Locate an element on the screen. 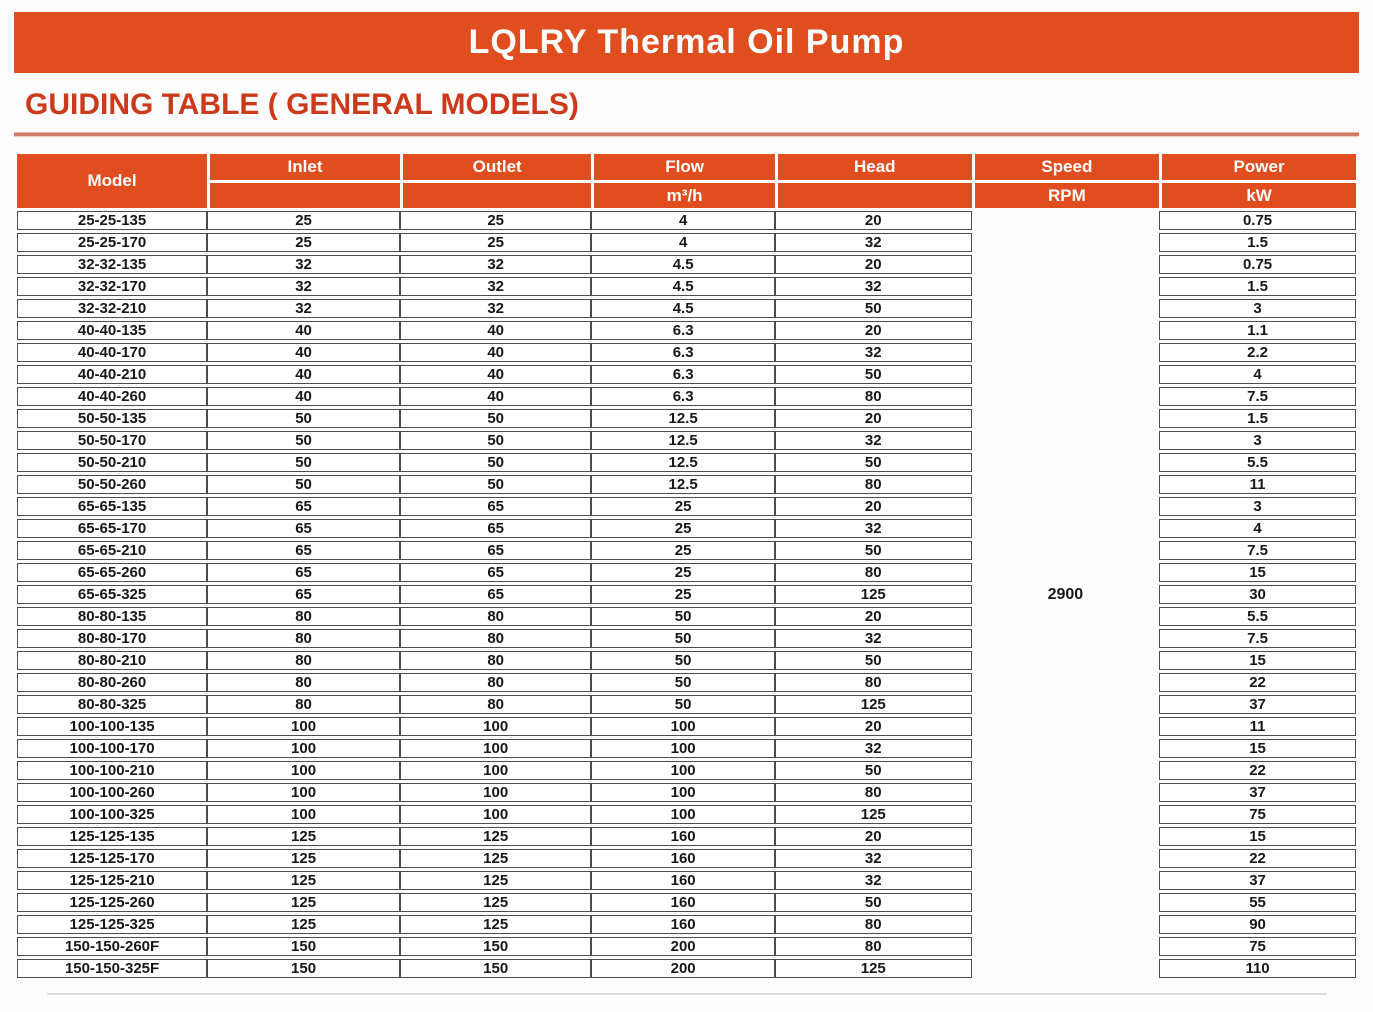  cell-flow: 4.5 is located at coordinates (683, 308).